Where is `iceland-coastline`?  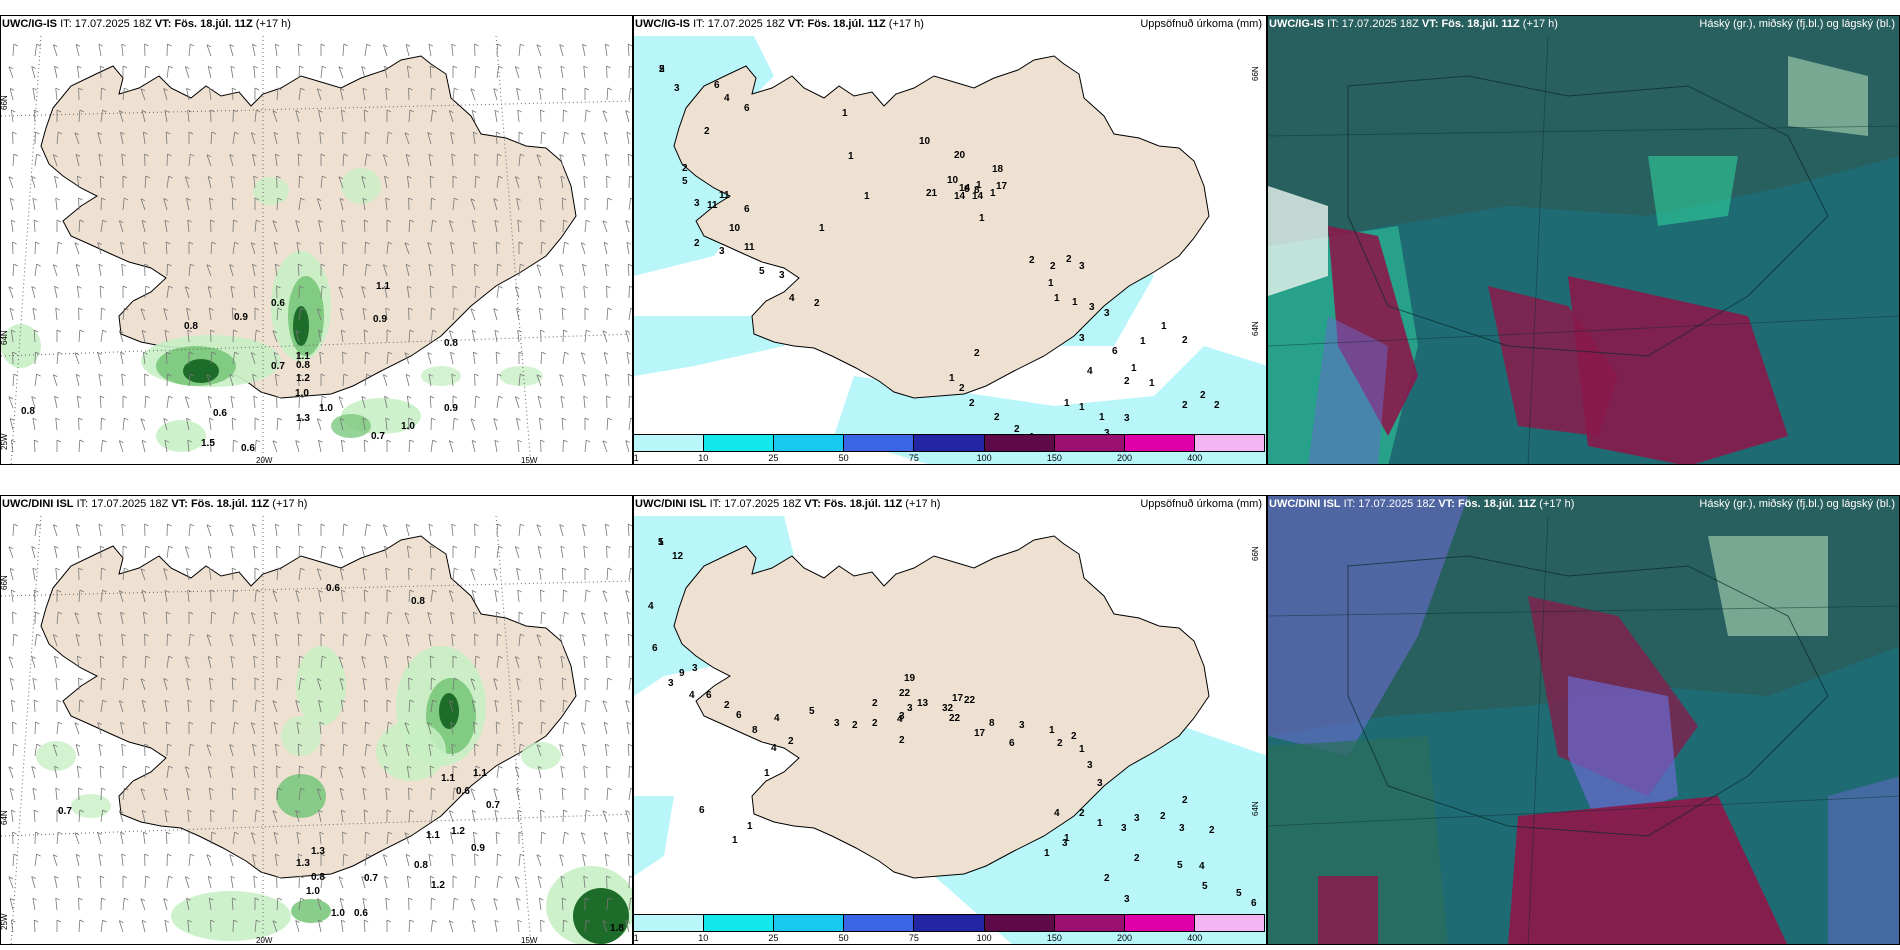
iceland-coastline is located at coordinates (1588, 216).